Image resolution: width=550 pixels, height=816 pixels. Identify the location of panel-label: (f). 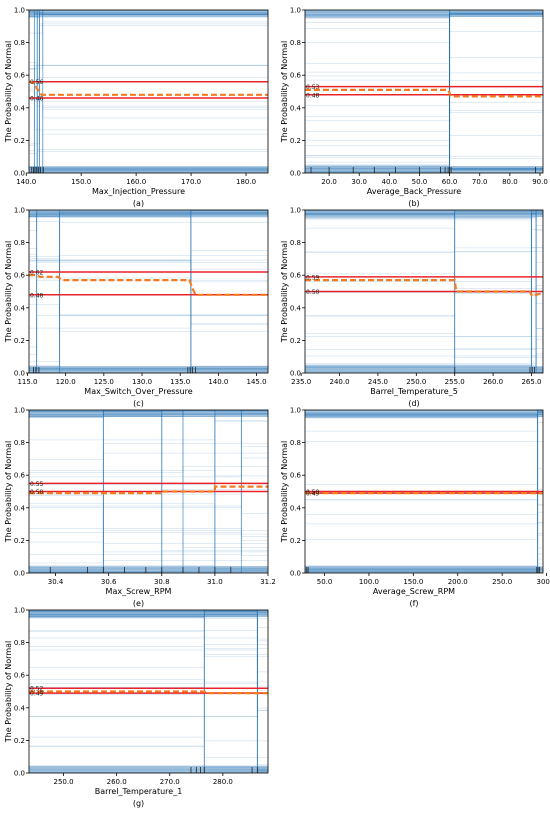
(413, 603).